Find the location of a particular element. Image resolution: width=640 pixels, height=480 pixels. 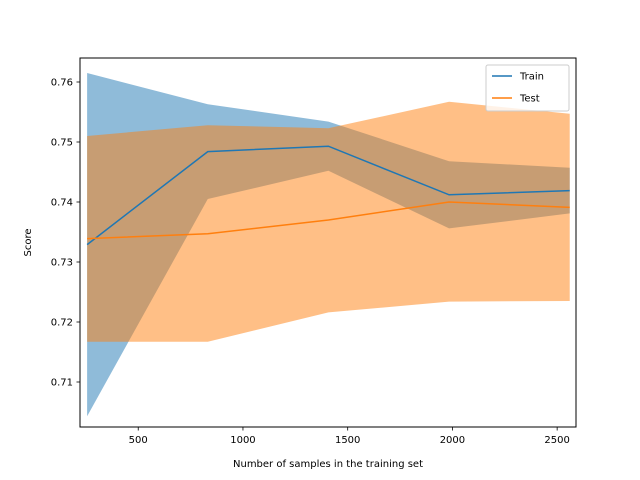

y-tick-label: 0.71 is located at coordinates (62, 383).